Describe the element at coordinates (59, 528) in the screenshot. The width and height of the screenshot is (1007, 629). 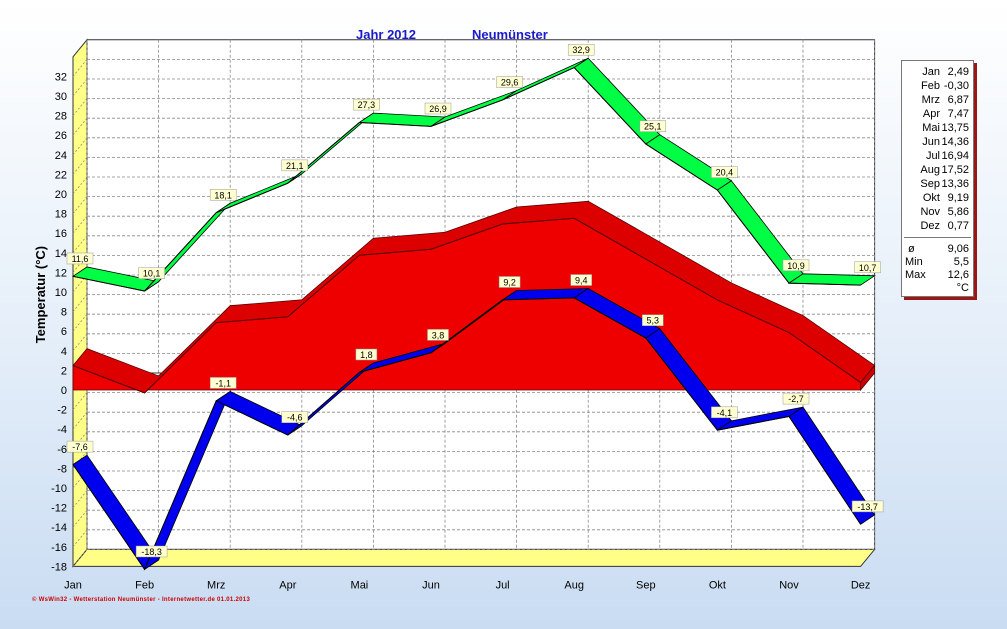
I see `y-tick-label: -14` at that location.